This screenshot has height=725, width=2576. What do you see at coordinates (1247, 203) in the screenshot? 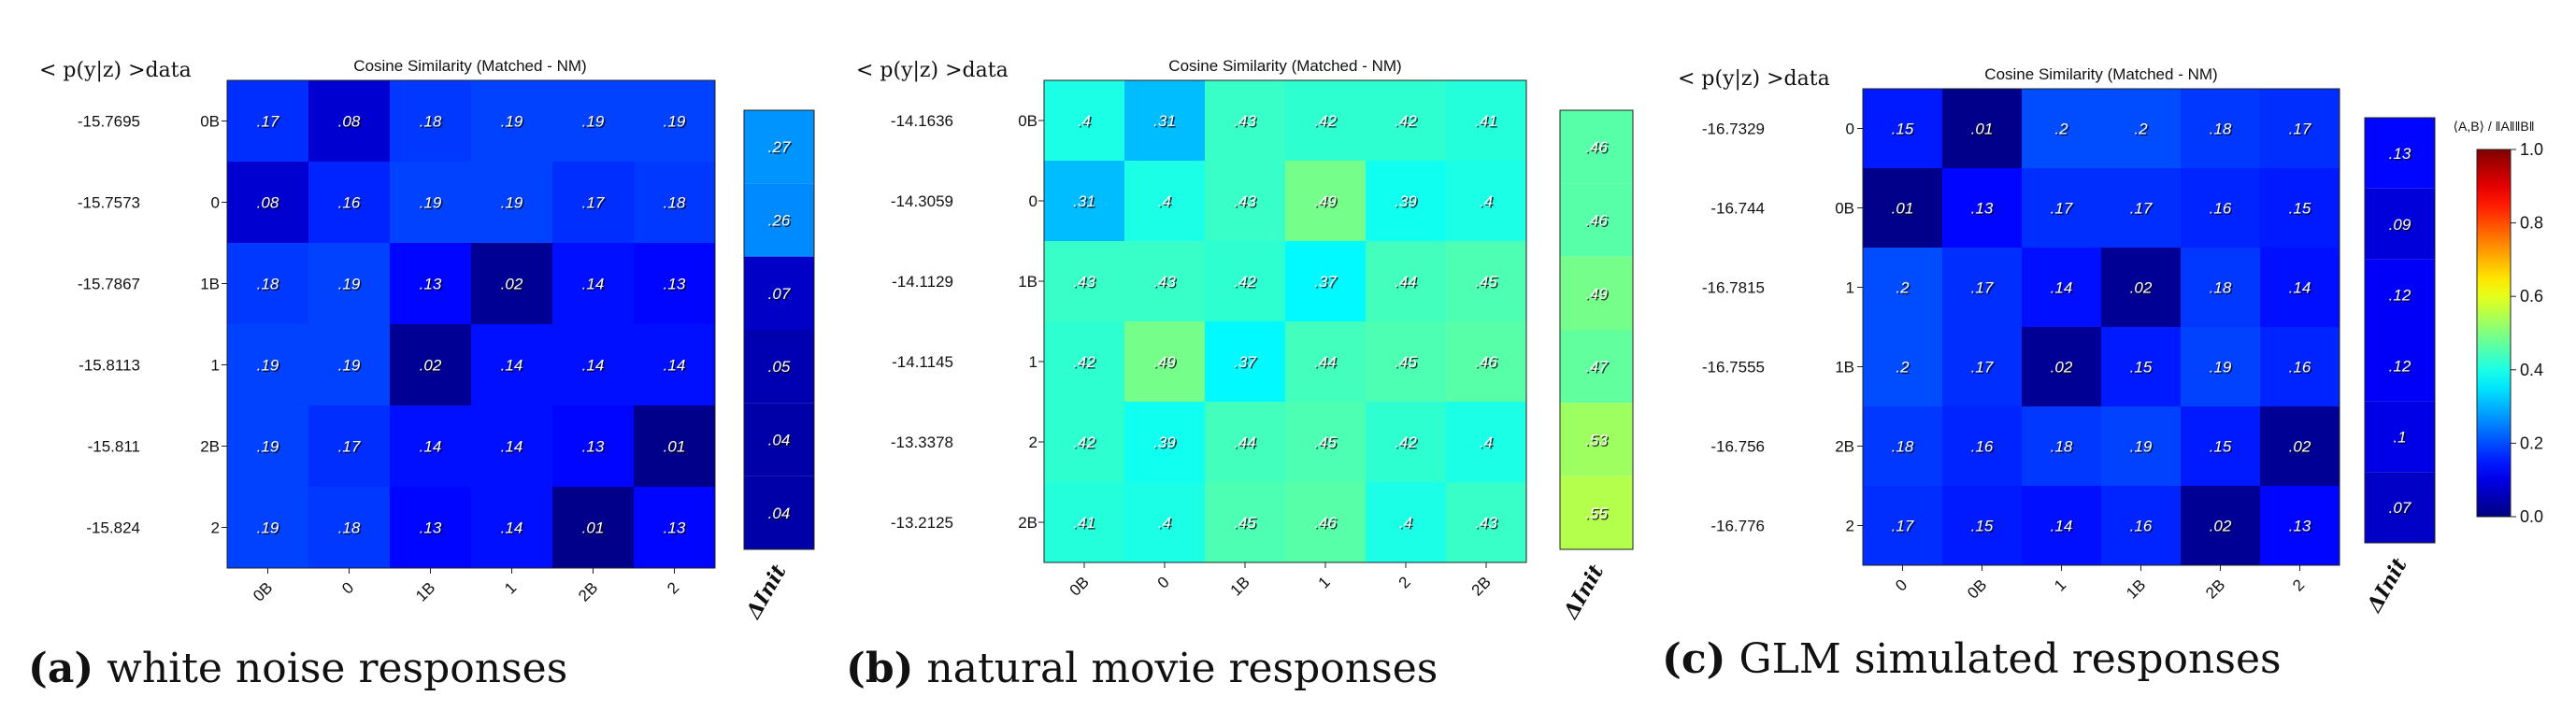
I see `cell-label-shadow: .43` at bounding box center [1247, 203].